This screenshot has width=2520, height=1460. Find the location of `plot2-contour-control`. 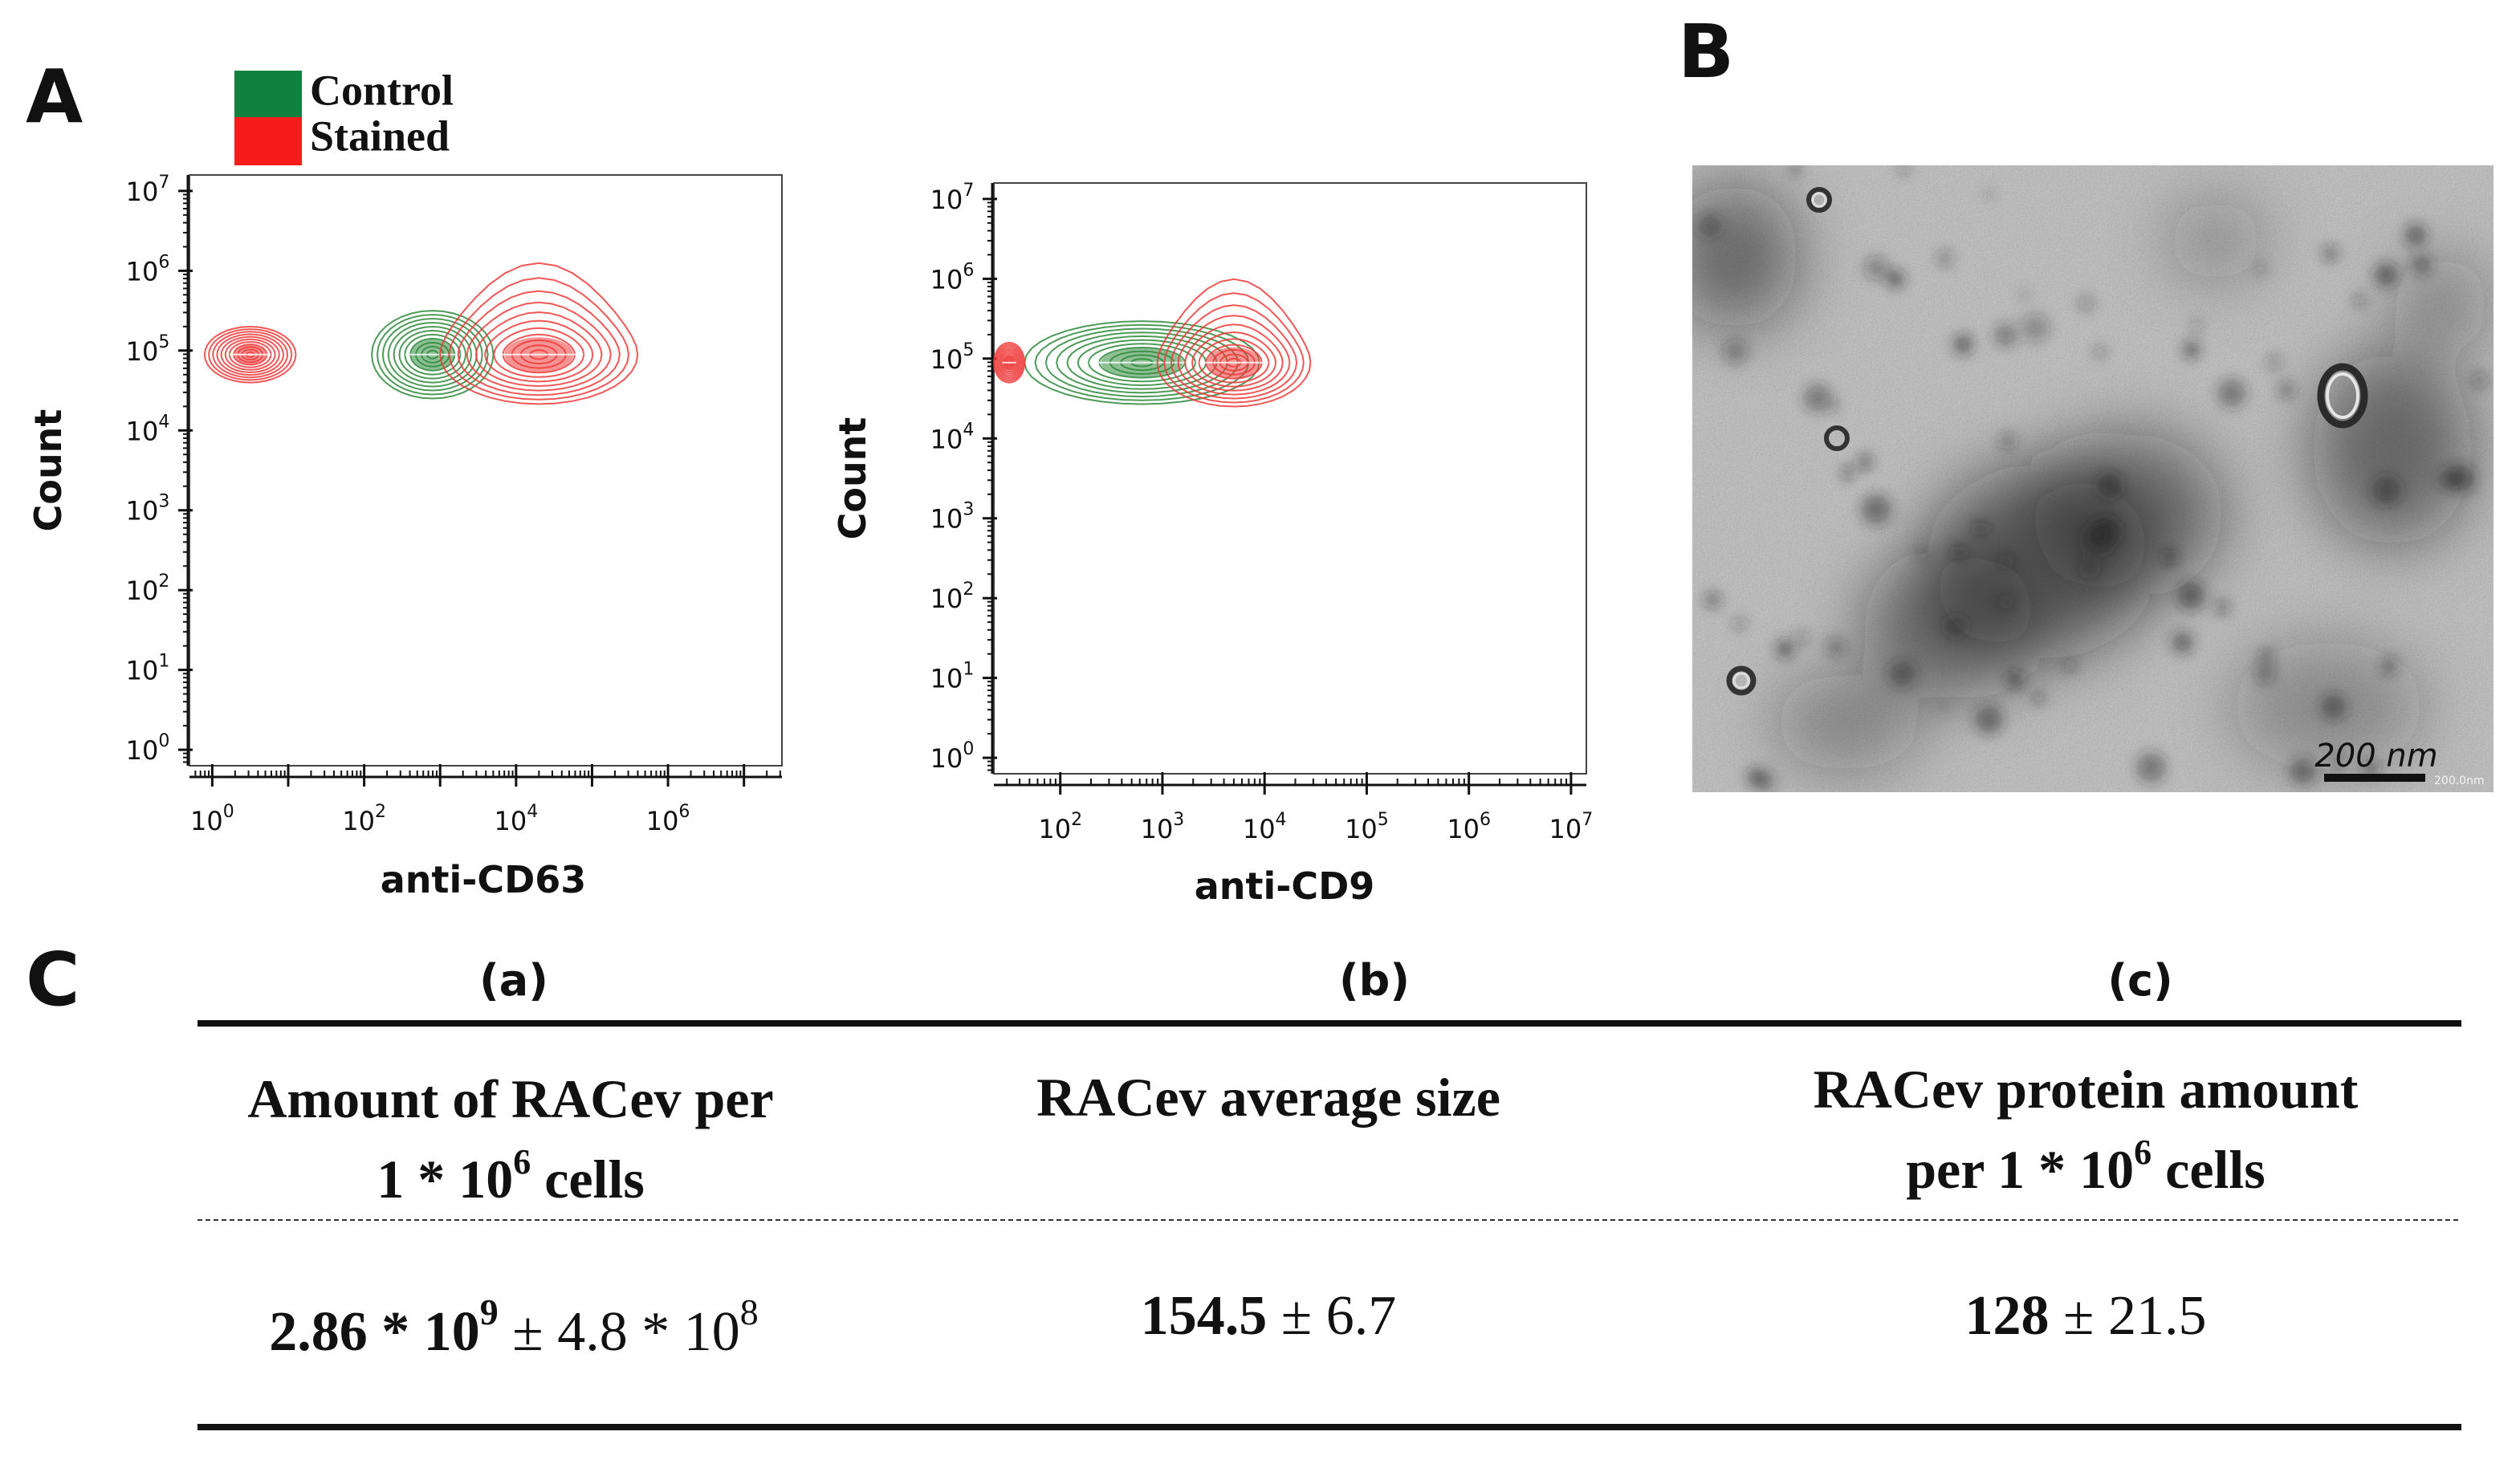

plot2-contour-control is located at coordinates (1142, 362).